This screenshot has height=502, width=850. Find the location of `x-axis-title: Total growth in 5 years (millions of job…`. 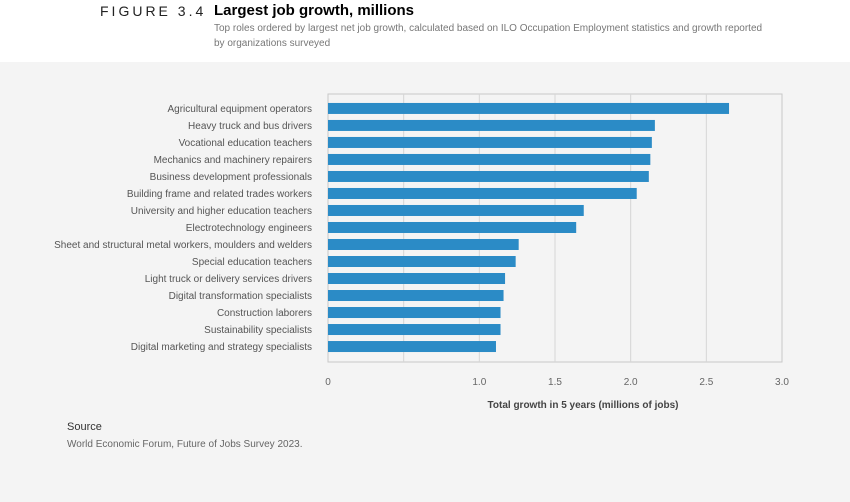

x-axis-title: Total growth in 5 years (millions of job… is located at coordinates (583, 405).